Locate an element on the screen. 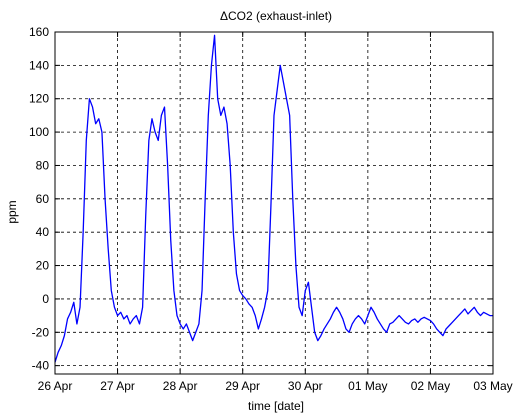  y-tick-label: 140 is located at coordinates (39, 65).